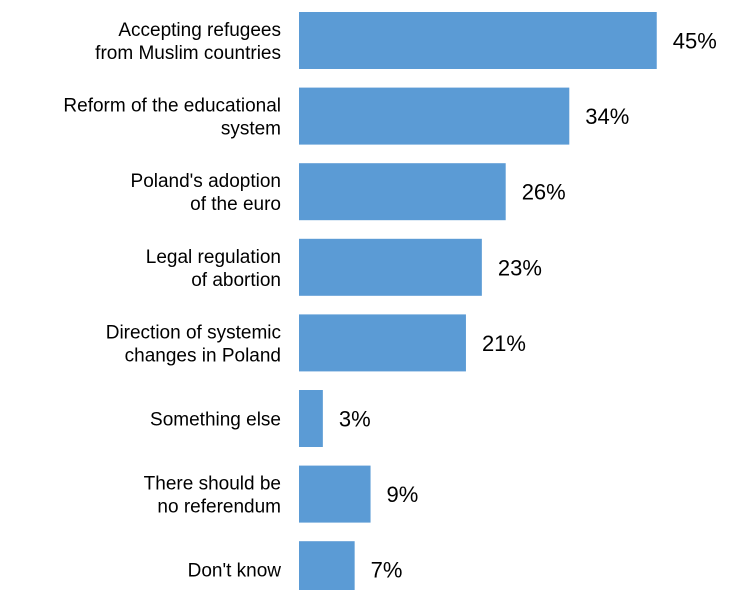 The height and width of the screenshot is (590, 732). I want to click on category-label-2-line-1: of the euro, so click(235, 204).